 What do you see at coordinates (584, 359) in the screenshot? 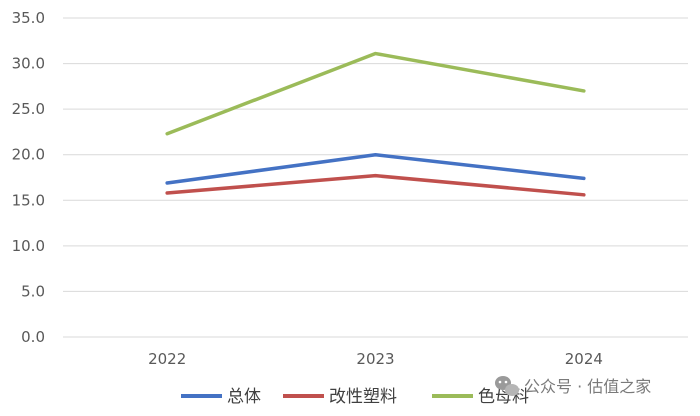
I see `x-tick-label: 2024` at bounding box center [584, 359].